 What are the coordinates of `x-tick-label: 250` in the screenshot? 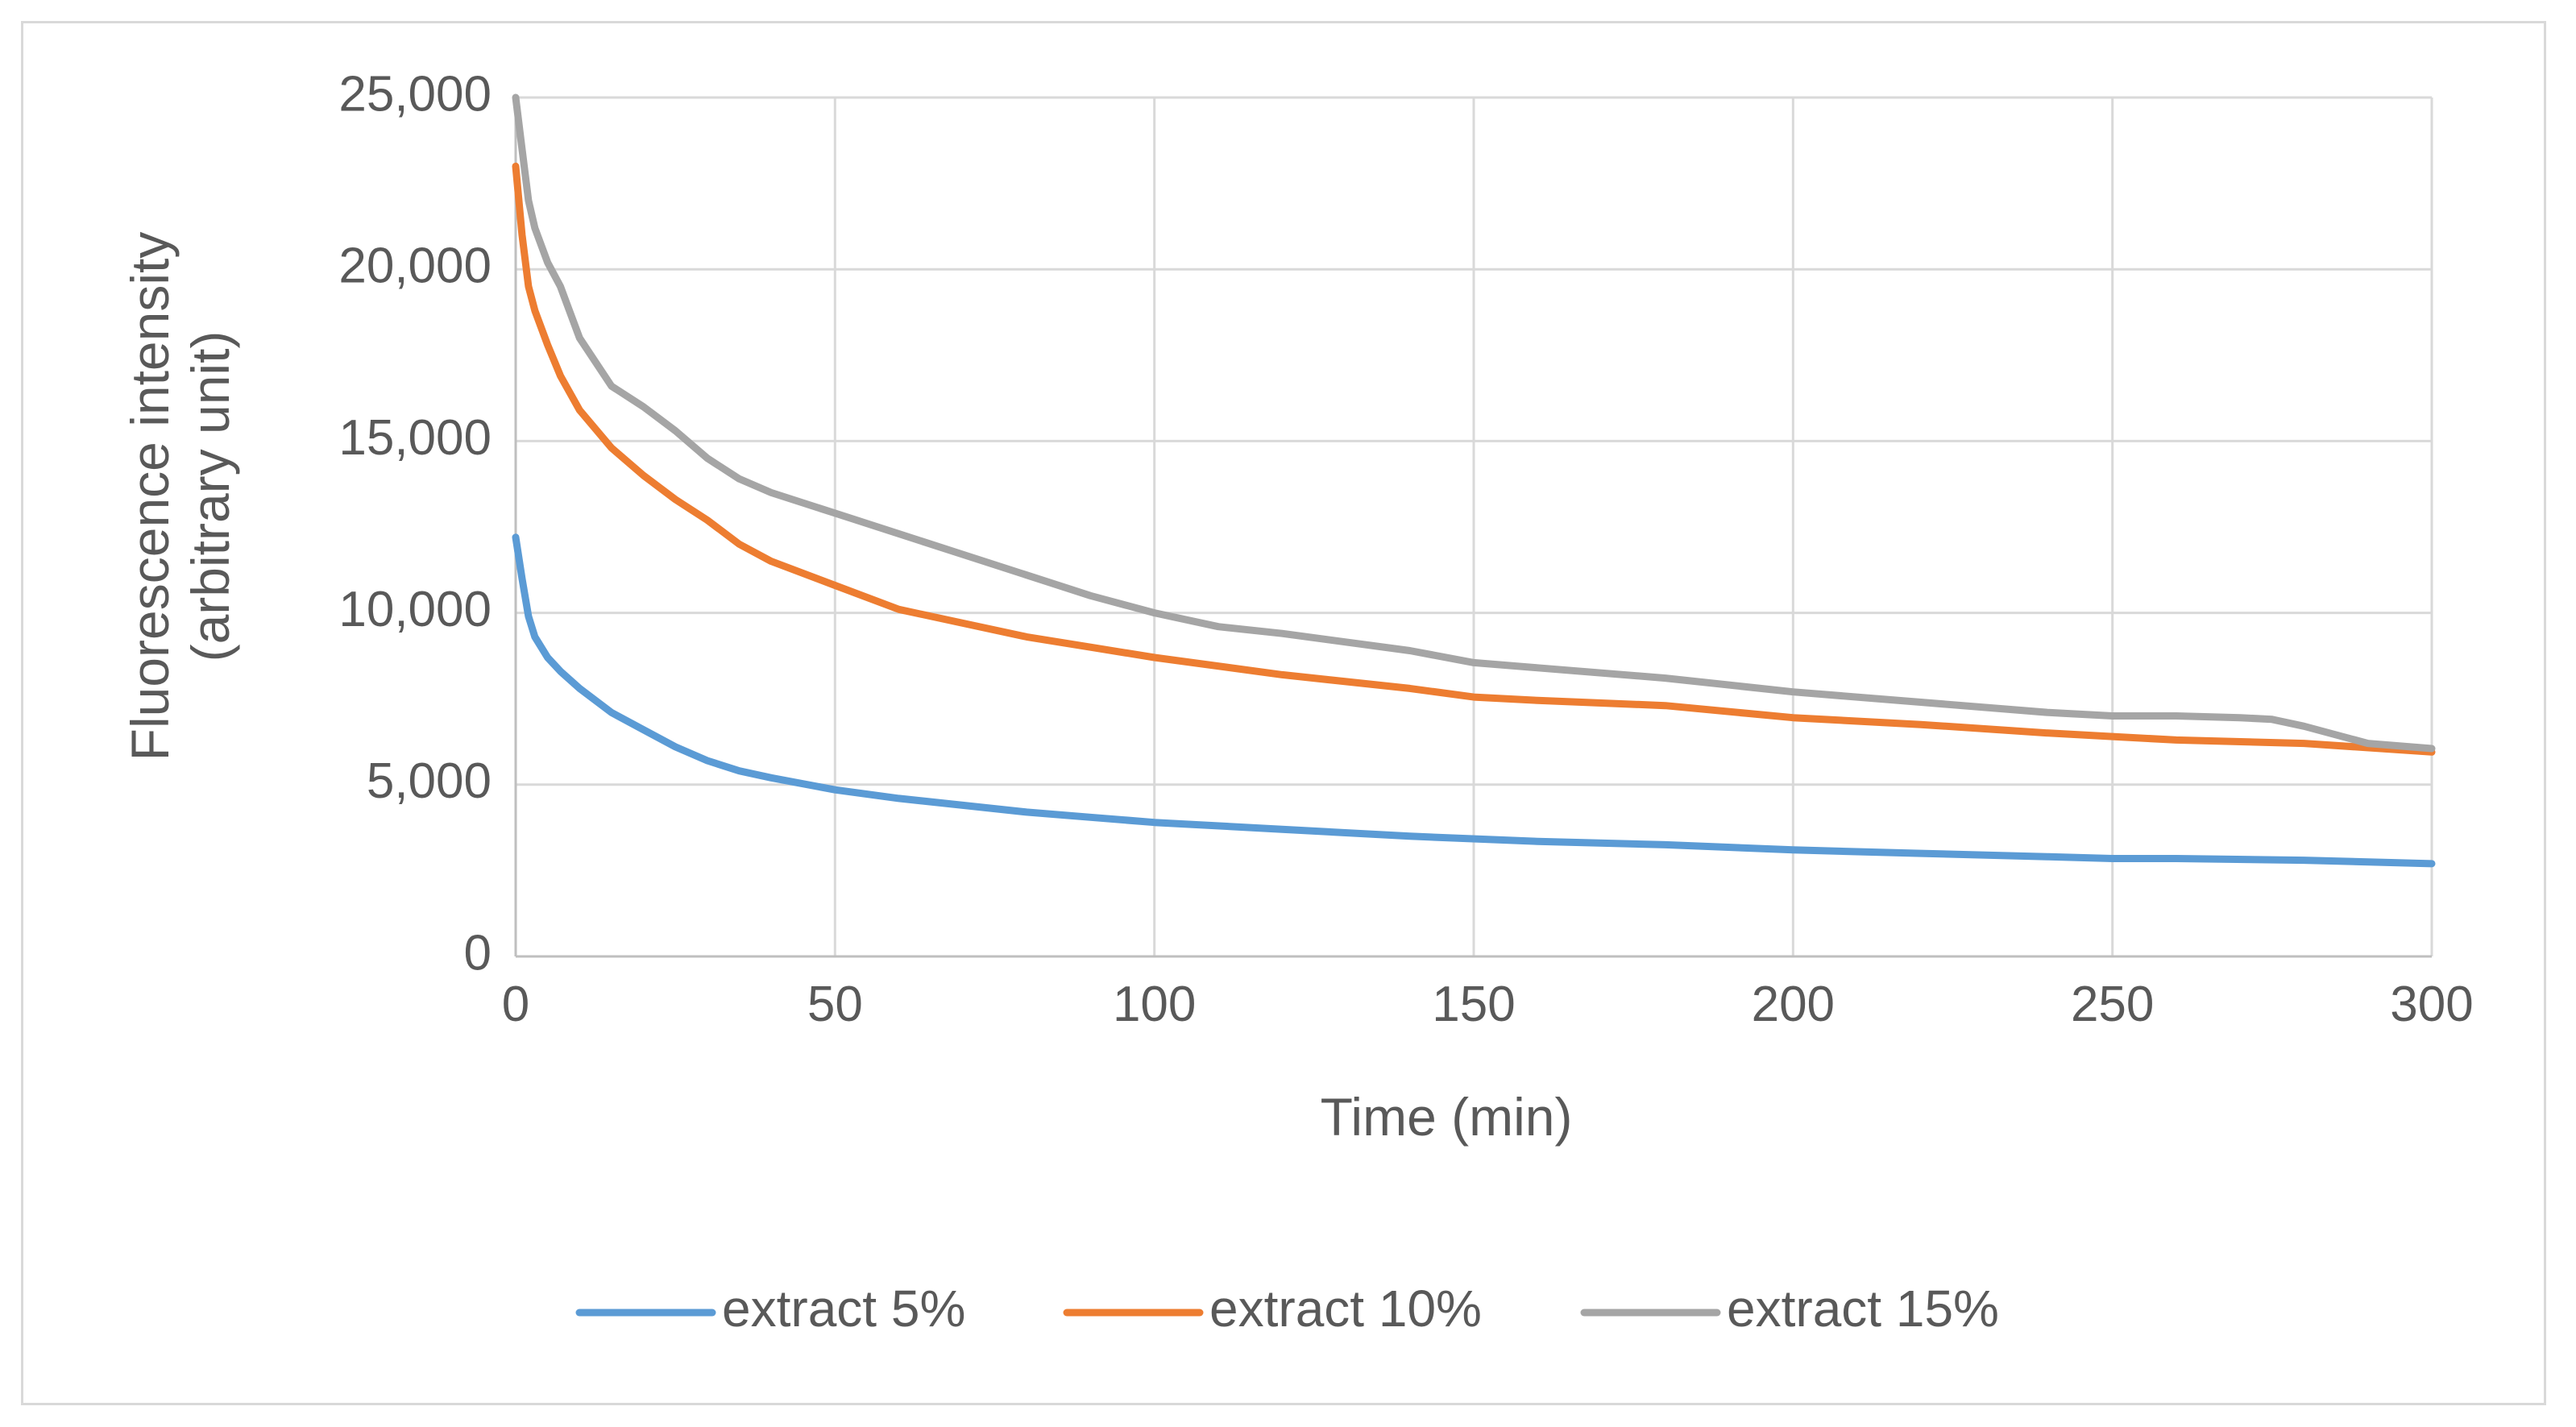 It's located at (2112, 1004).